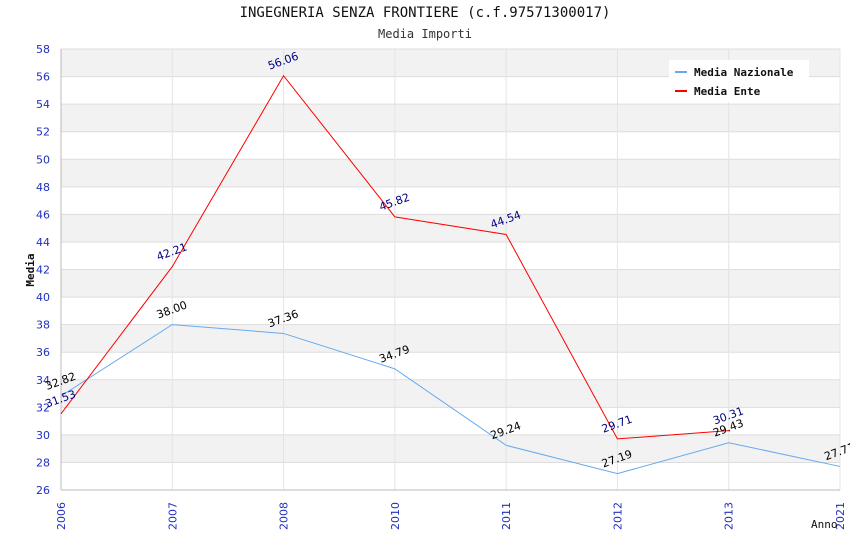 This screenshot has height=550, width=850. I want to click on x-tick-label: 2011, so click(506, 516).